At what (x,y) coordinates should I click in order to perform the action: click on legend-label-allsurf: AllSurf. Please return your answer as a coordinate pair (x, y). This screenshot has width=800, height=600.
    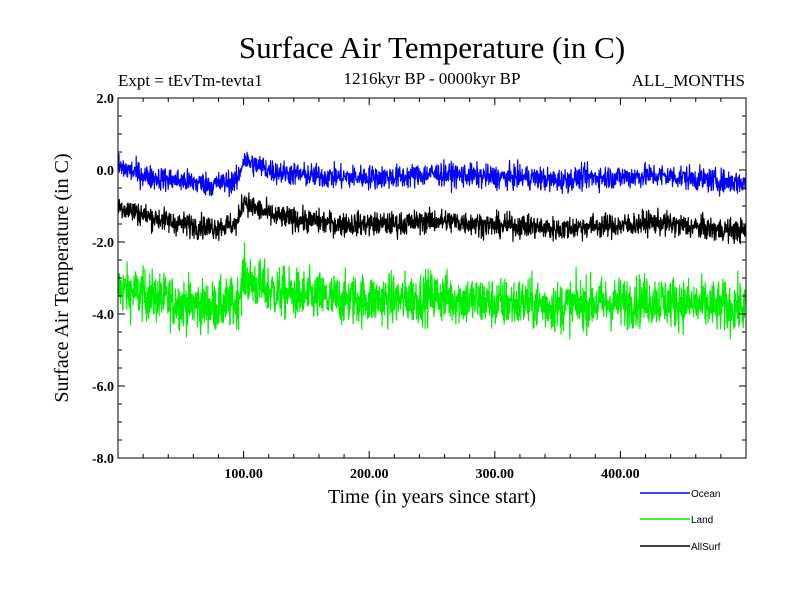
    Looking at the image, I should click on (706, 547).